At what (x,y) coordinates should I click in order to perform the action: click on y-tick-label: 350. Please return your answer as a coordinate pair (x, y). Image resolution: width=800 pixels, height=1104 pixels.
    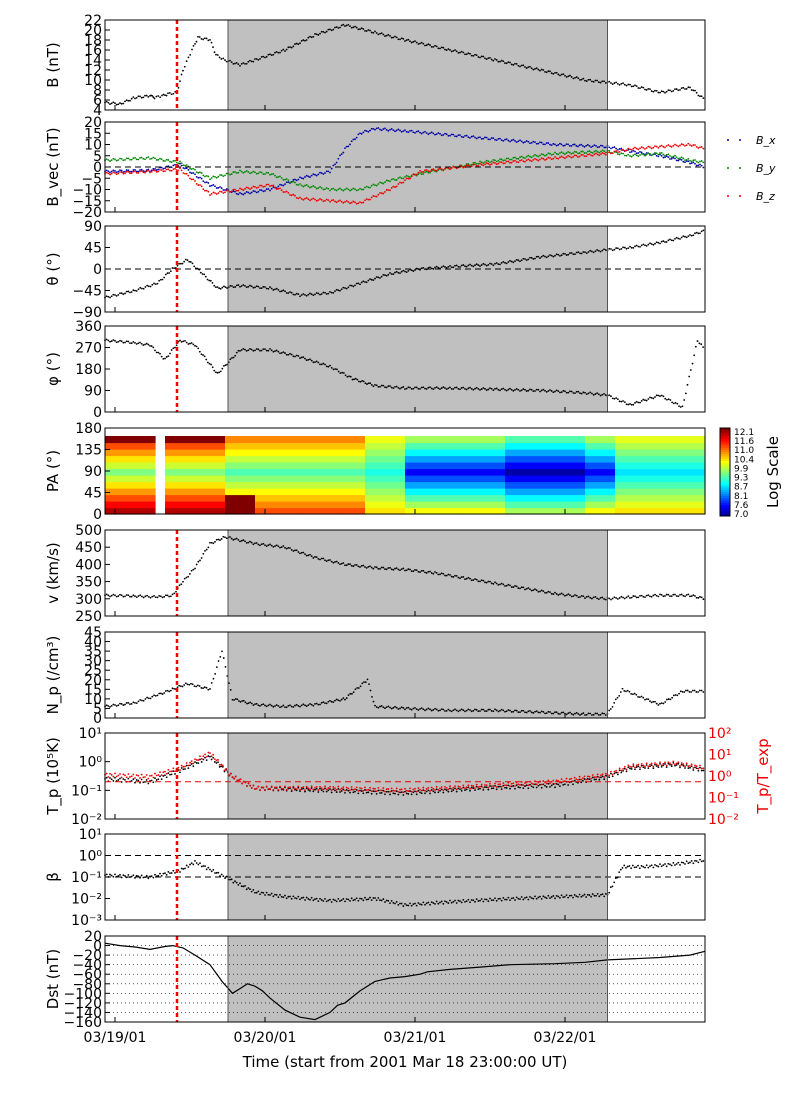
    Looking at the image, I should click on (88, 583).